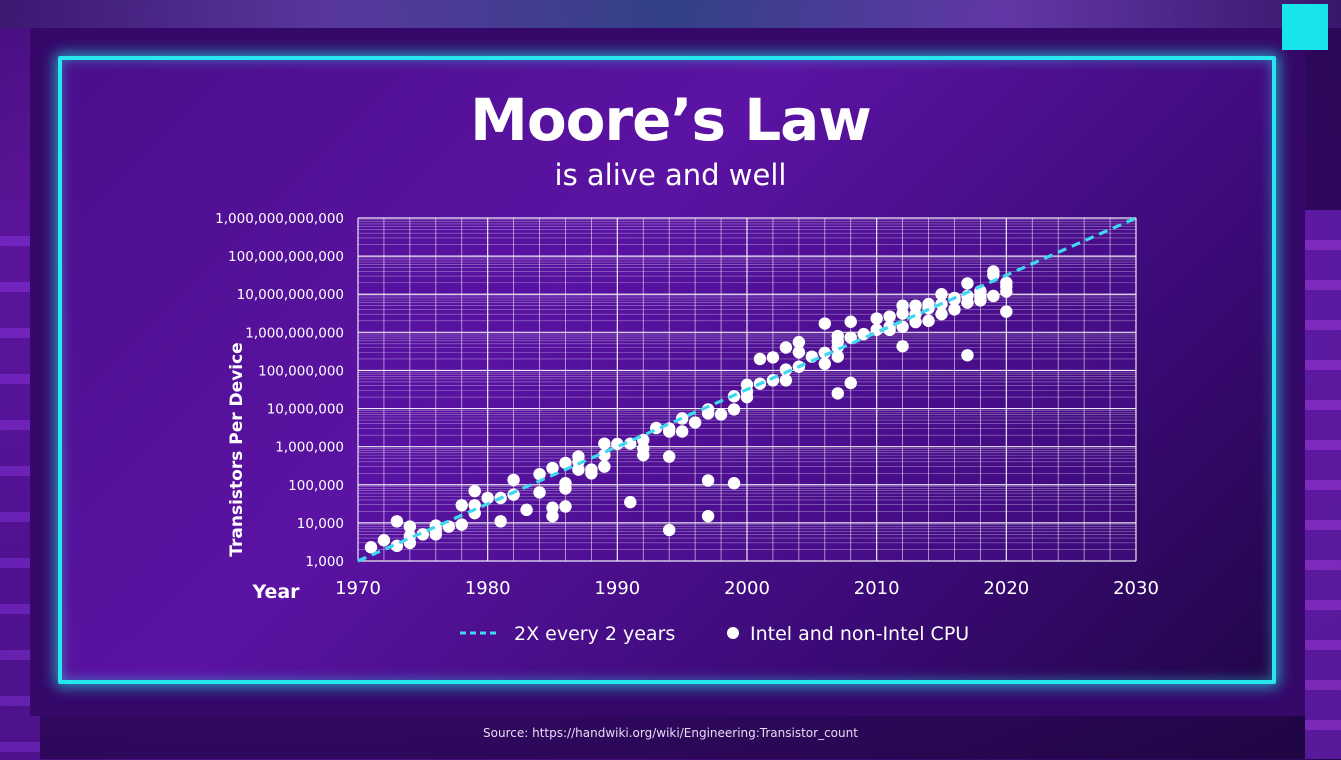 Image resolution: width=1341 pixels, height=760 pixels. I want to click on x-tick-label: 2020, so click(1006, 588).